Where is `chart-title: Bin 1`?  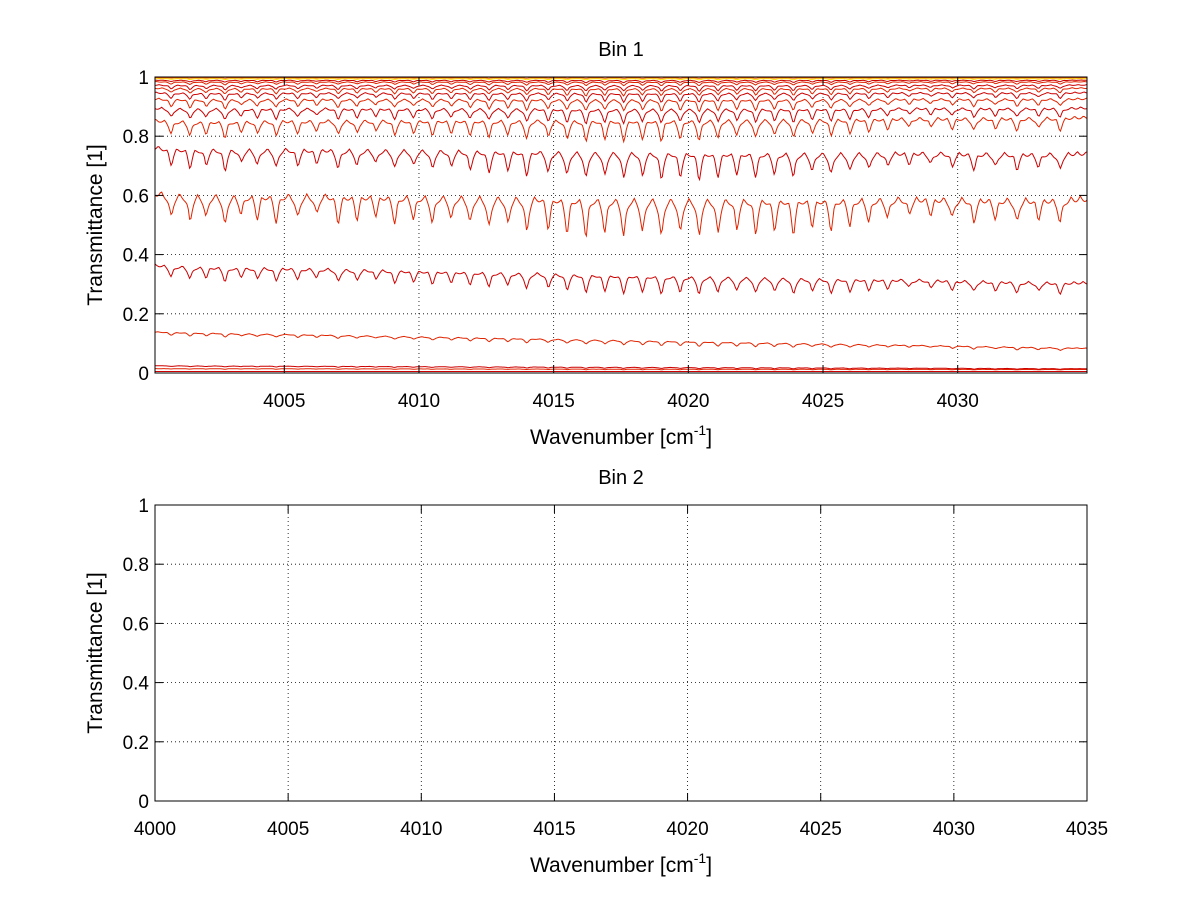
chart-title: Bin 1 is located at coordinates (621, 50).